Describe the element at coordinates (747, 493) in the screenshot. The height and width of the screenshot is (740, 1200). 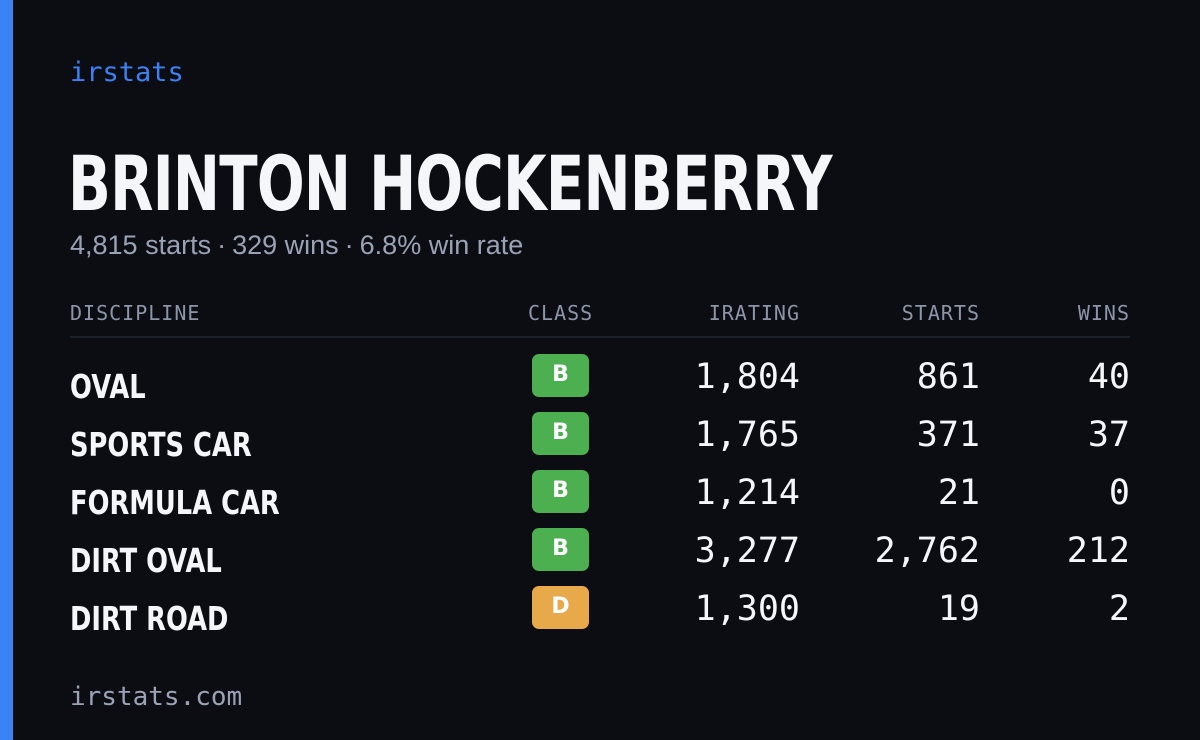
I see `irating-value: 1,214` at that location.